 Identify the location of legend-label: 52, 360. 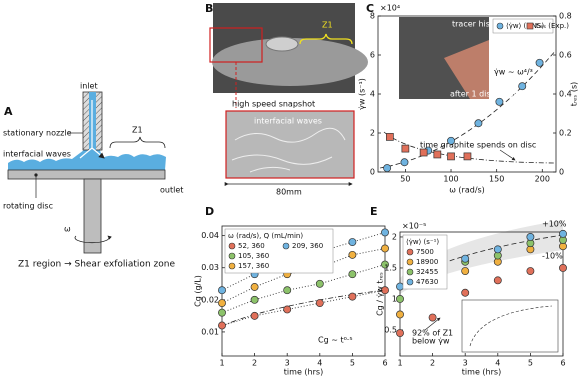
(251, 246).